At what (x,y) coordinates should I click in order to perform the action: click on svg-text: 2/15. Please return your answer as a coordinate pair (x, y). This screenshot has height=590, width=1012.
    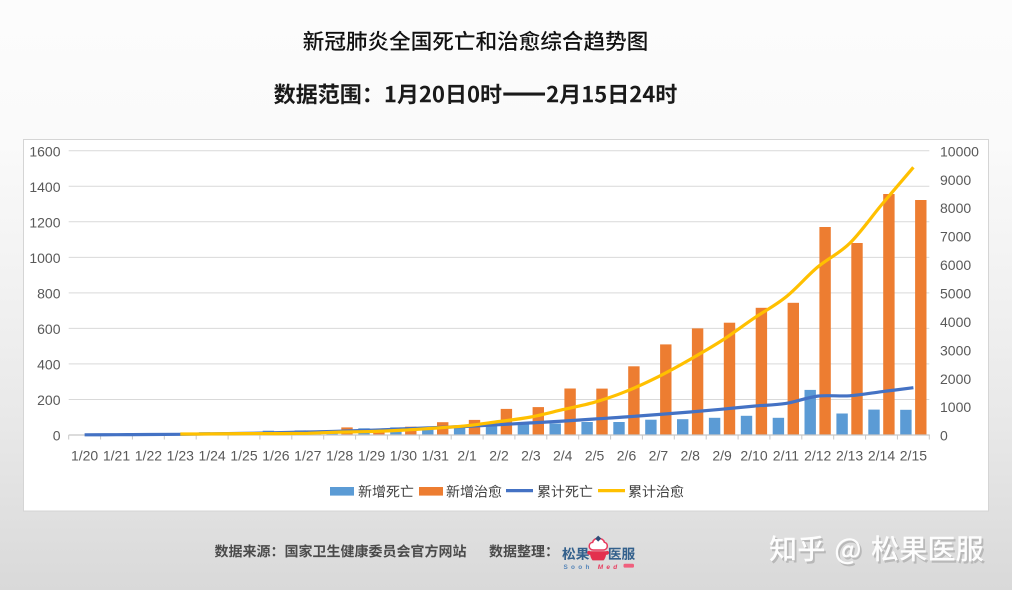
    Looking at the image, I should click on (913, 455).